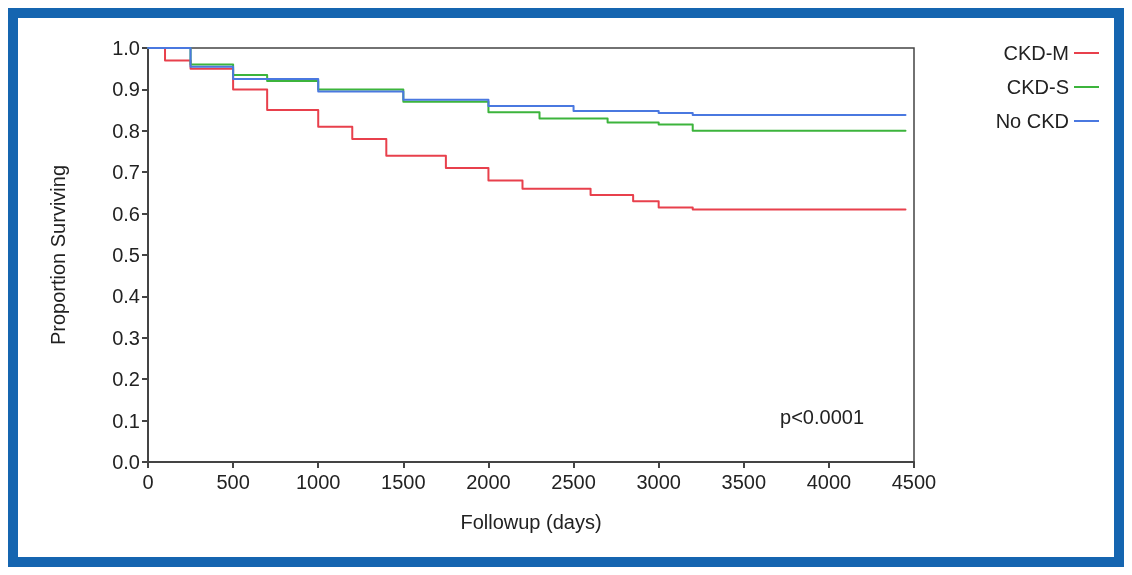  What do you see at coordinates (126, 89) in the screenshot?
I see `y-tick-label: 0.9` at bounding box center [126, 89].